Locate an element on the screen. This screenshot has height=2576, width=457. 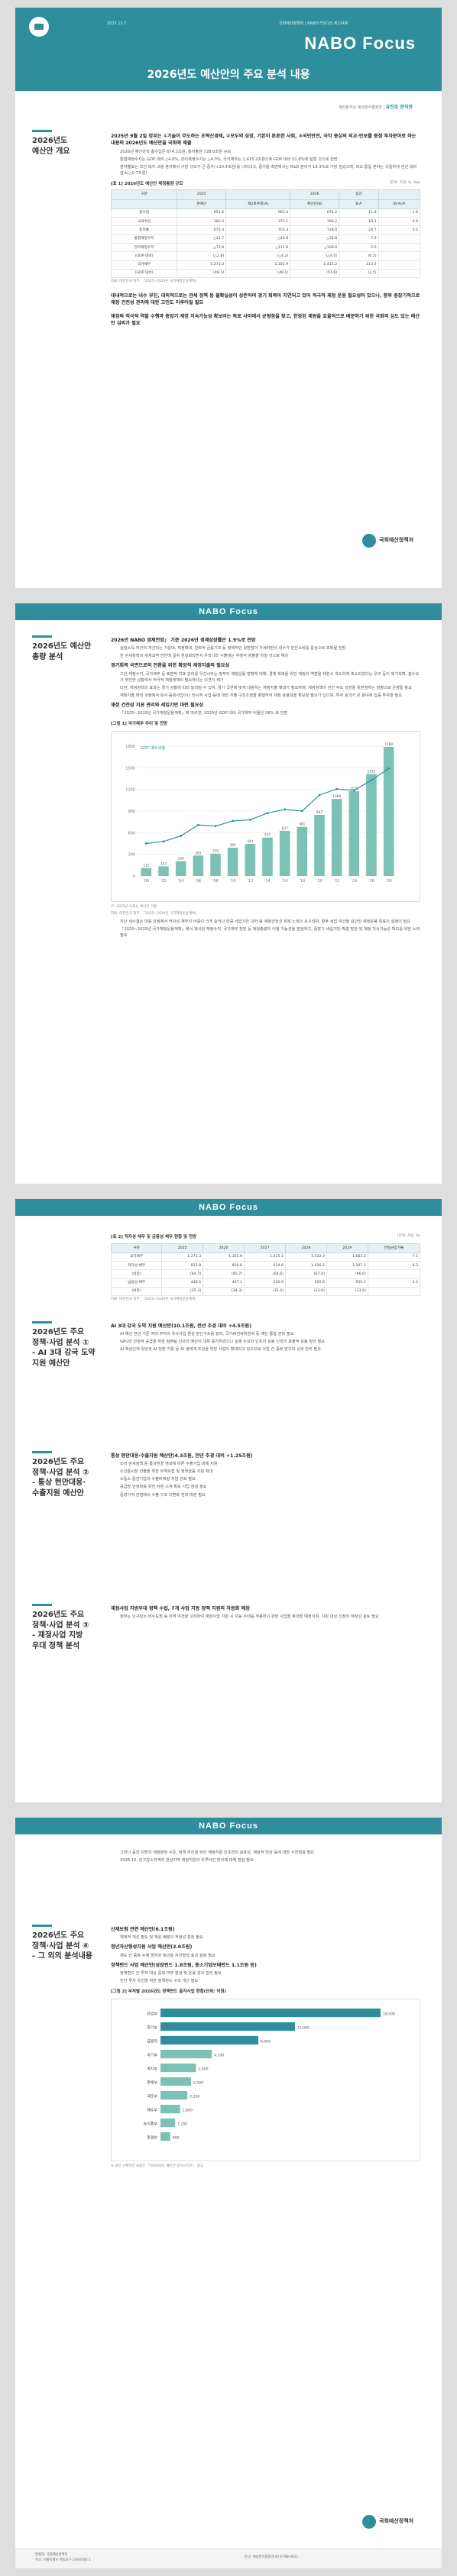
bar-data-label: 800 is located at coordinates (177, 2137).